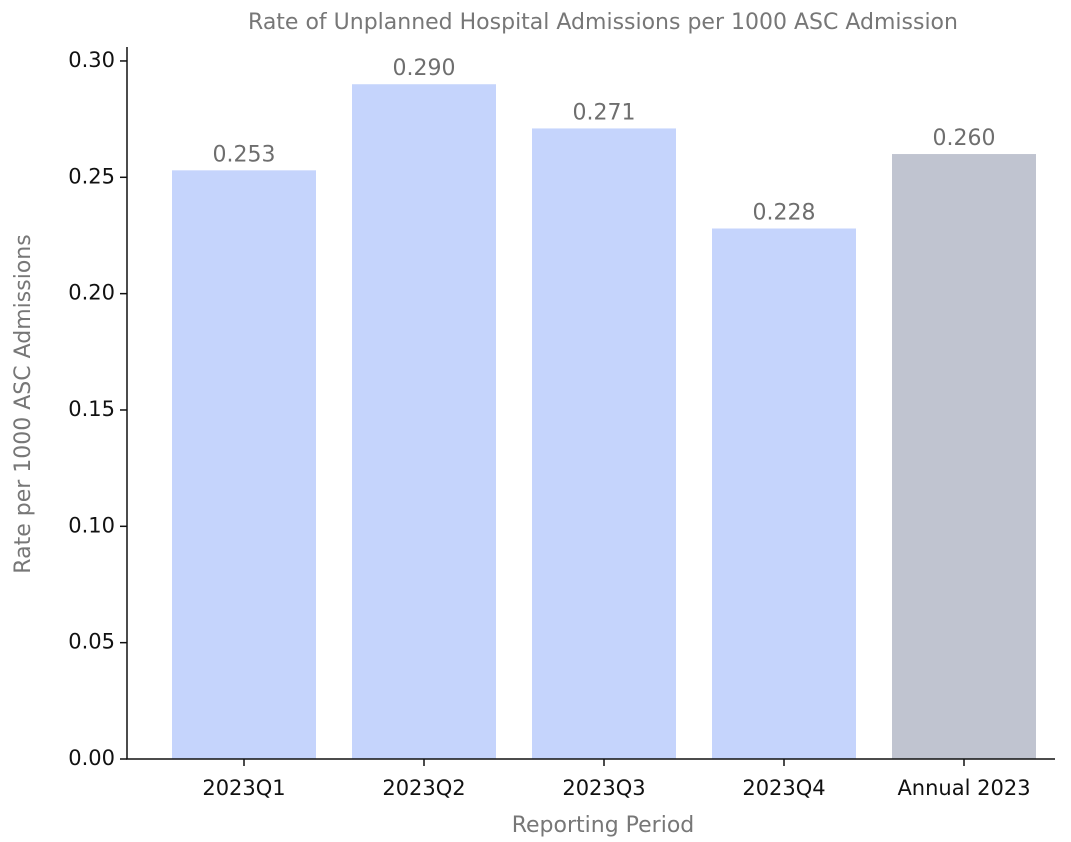  I want to click on value-label: 0.228, so click(784, 212).